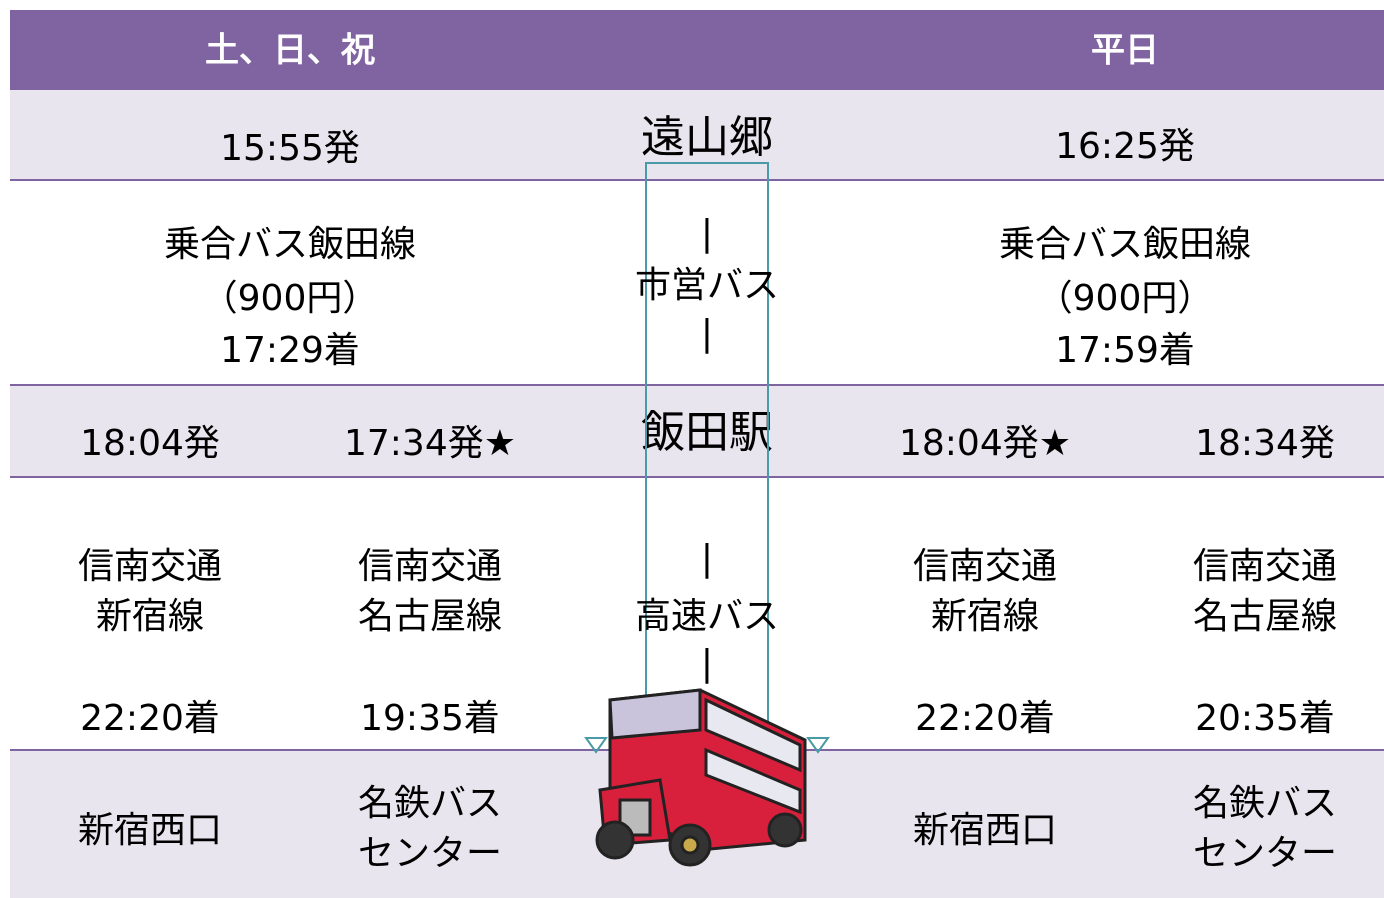  What do you see at coordinates (1265, 718) in the screenshot?
I see `arrival: 20:35着` at bounding box center [1265, 718].